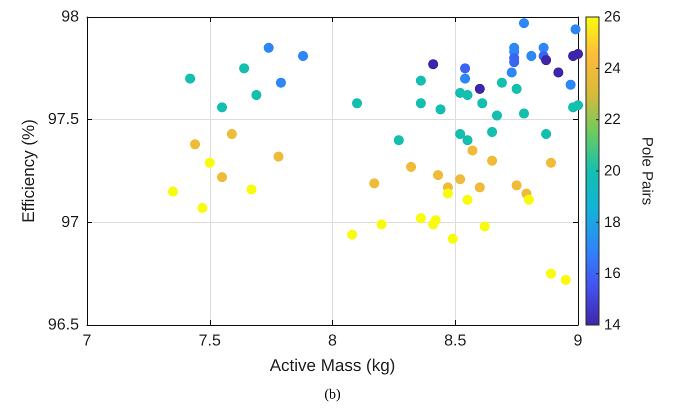  Describe the element at coordinates (333, 365) in the screenshot. I see `x-axis-title: Active Mass (kg)` at that location.